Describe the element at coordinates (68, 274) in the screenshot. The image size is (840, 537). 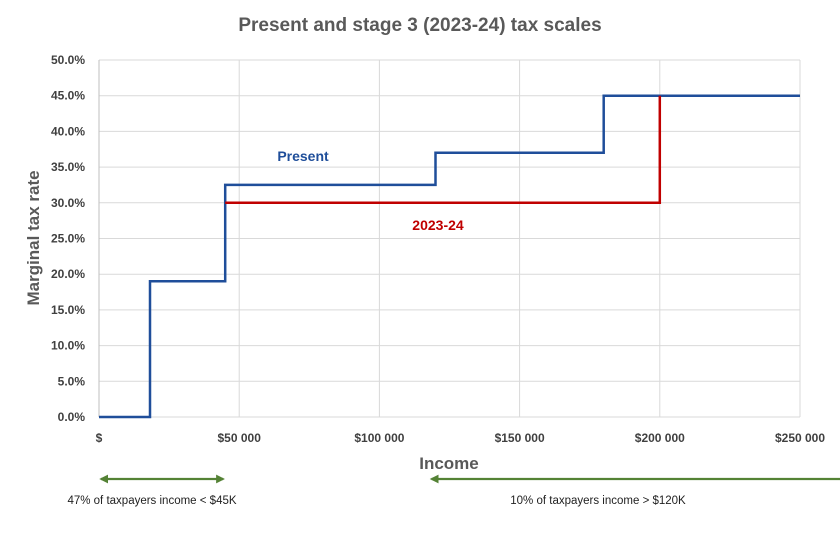
I see `y-tick-label: 20.0%` at that location.